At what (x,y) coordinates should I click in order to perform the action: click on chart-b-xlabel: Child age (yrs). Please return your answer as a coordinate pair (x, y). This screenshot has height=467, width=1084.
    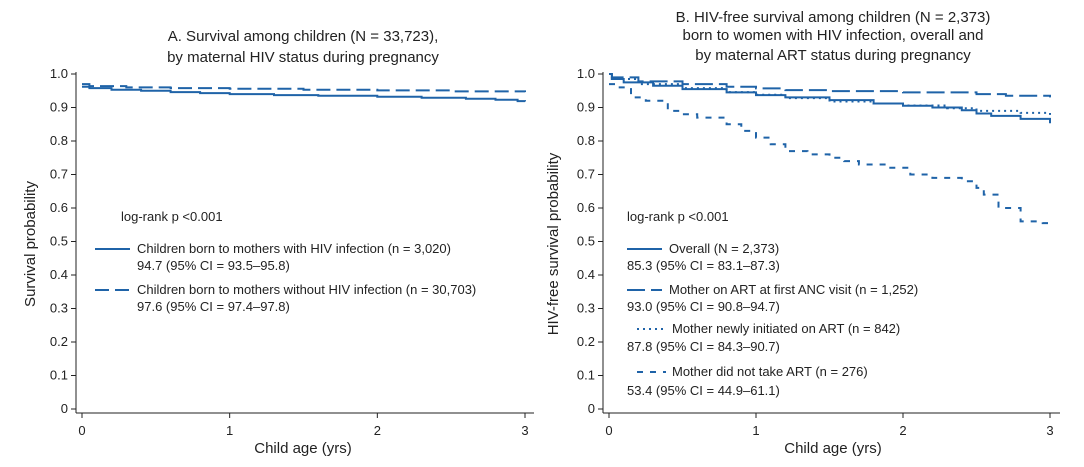
    Looking at the image, I should click on (833, 448).